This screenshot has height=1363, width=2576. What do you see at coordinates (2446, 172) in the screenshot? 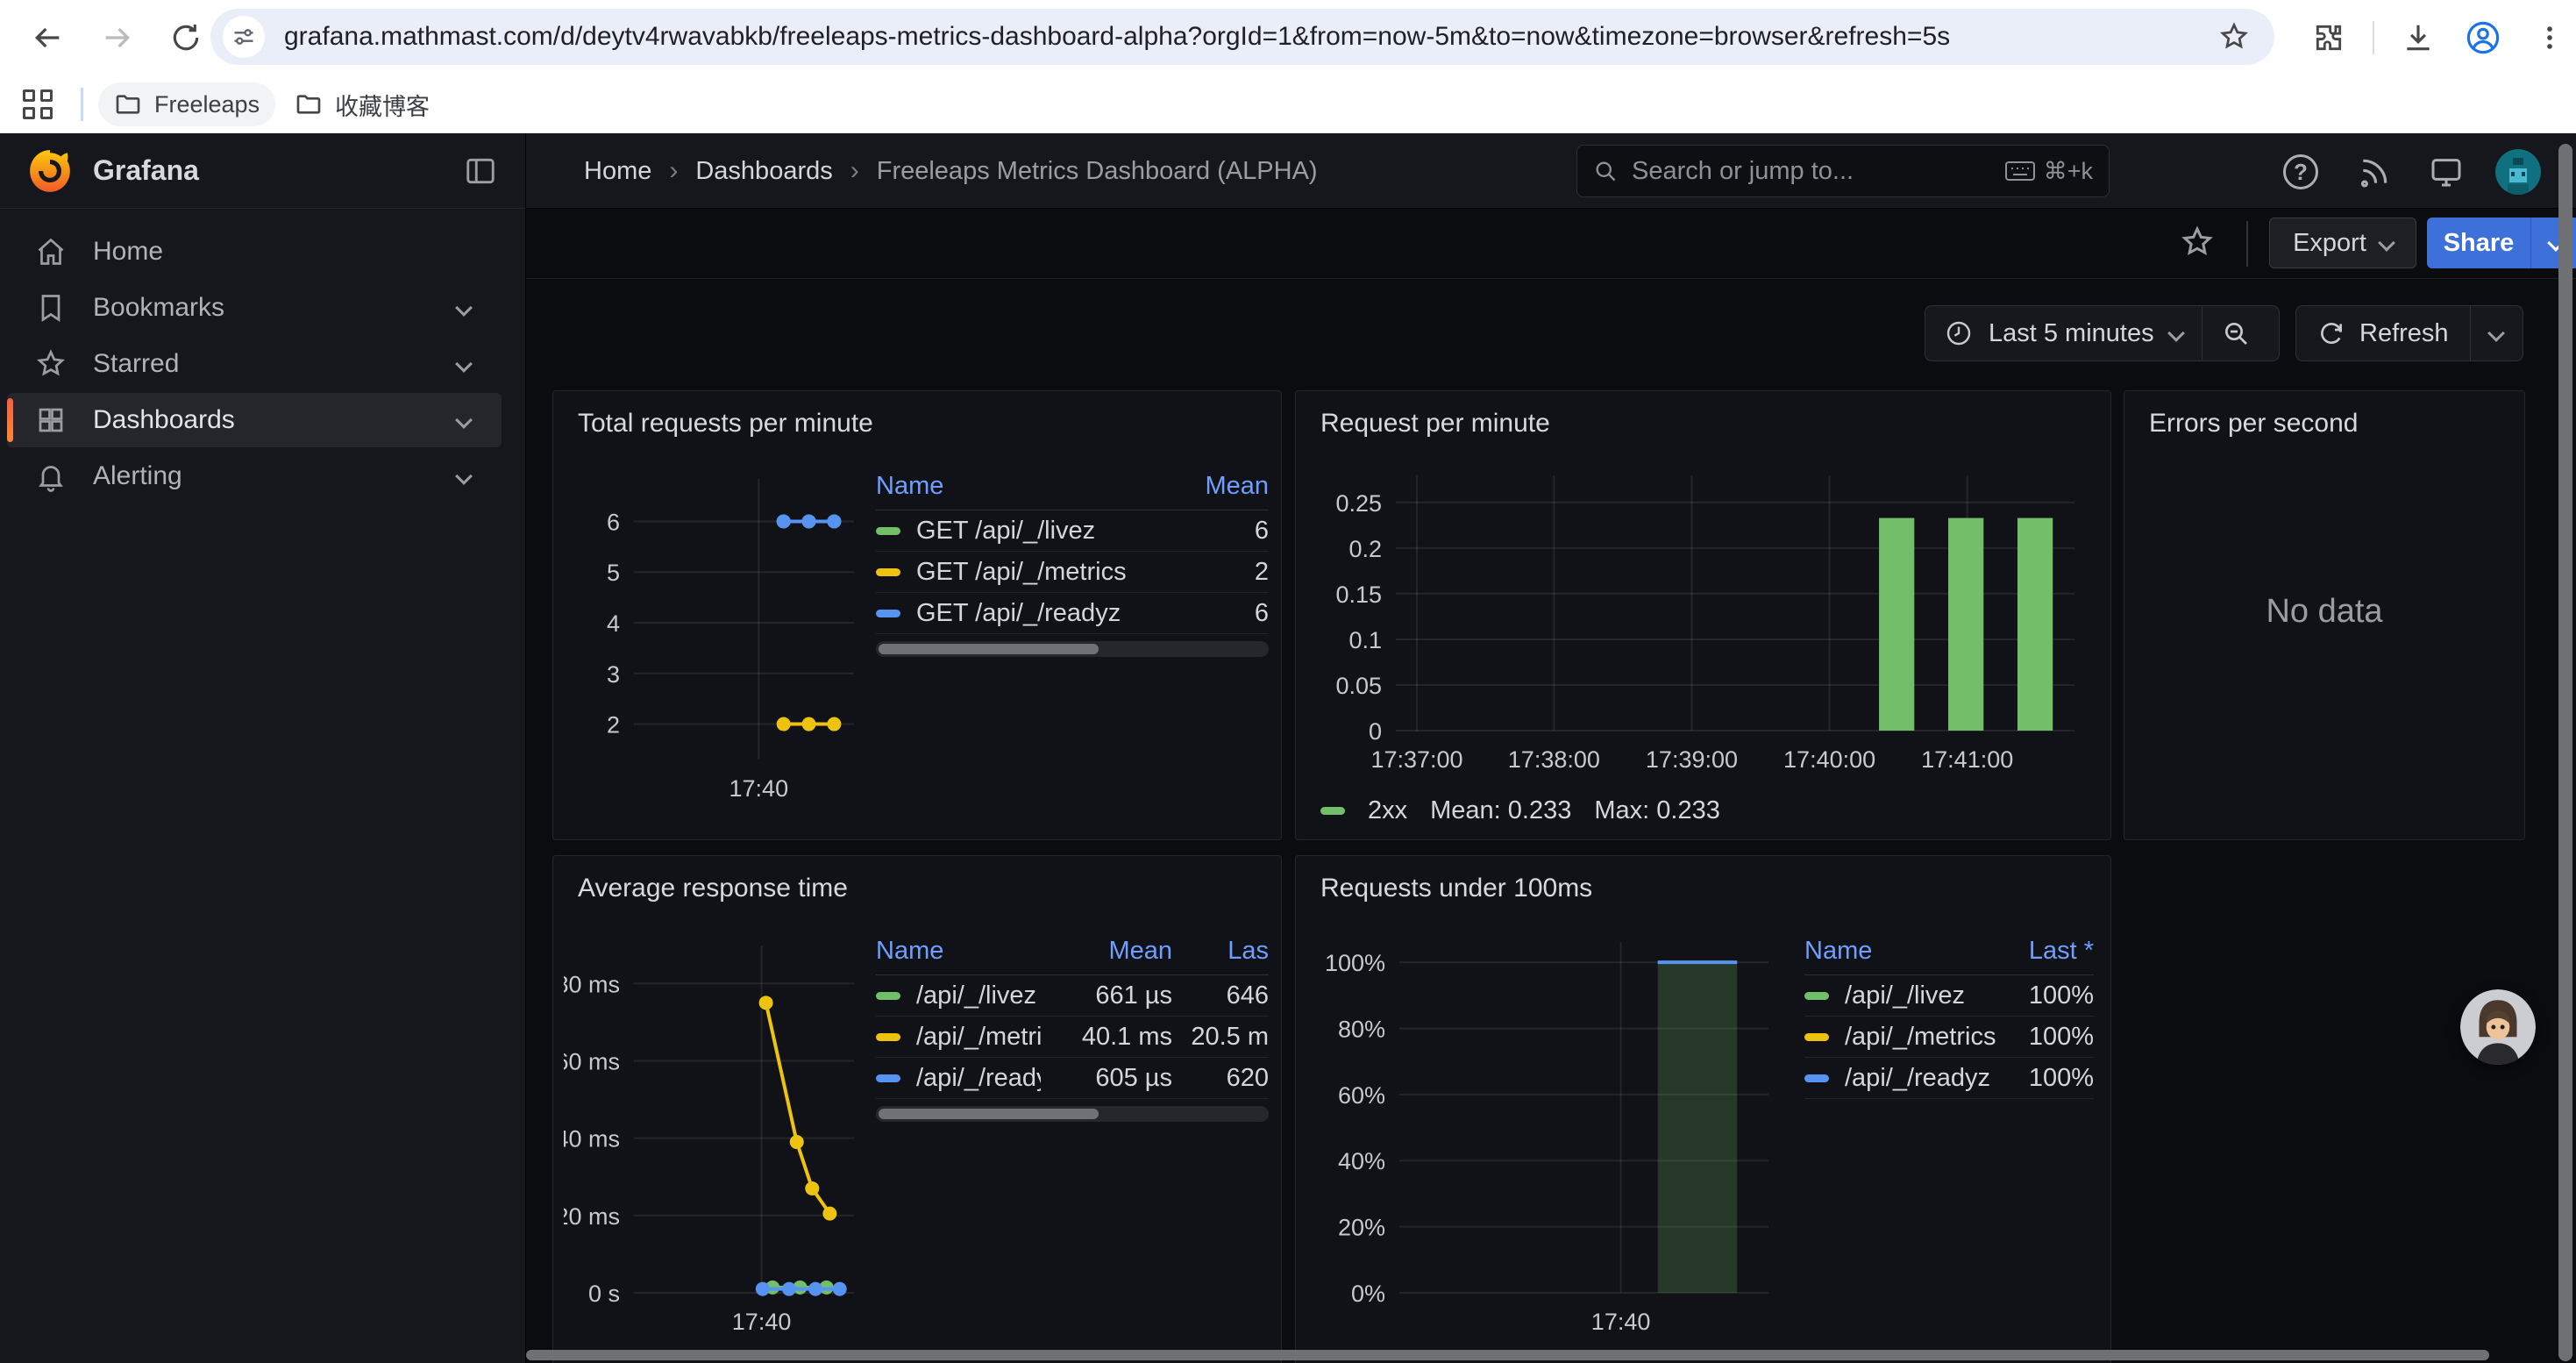
I see `monitor-icon` at bounding box center [2446, 172].